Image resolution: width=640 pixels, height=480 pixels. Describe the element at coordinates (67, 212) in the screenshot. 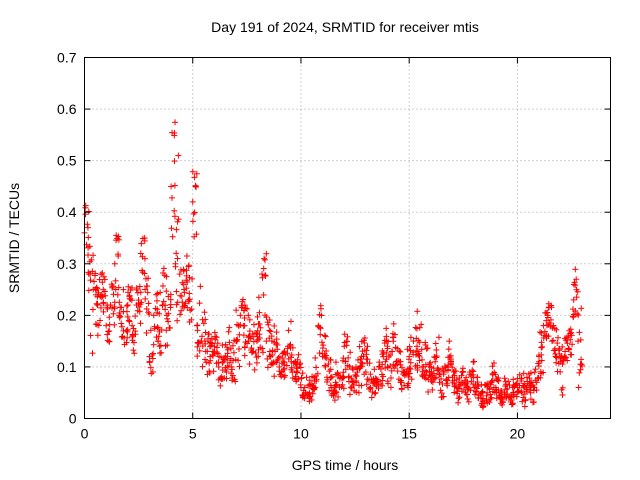

I see `y-tick-label: 0.4` at that location.